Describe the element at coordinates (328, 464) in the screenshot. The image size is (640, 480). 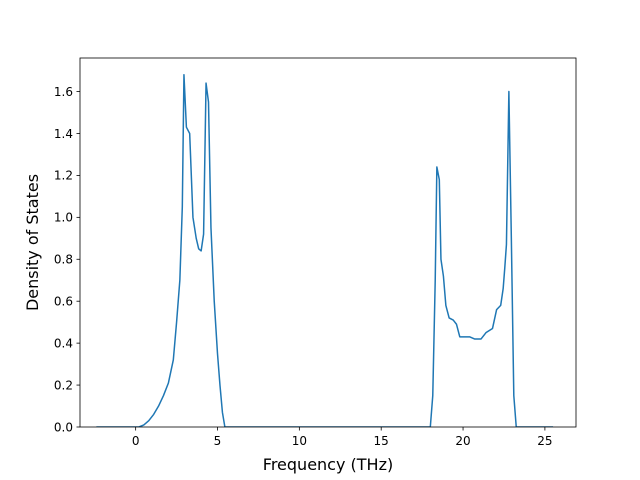
I see `x-axis-label: Frequency (THz)` at that location.